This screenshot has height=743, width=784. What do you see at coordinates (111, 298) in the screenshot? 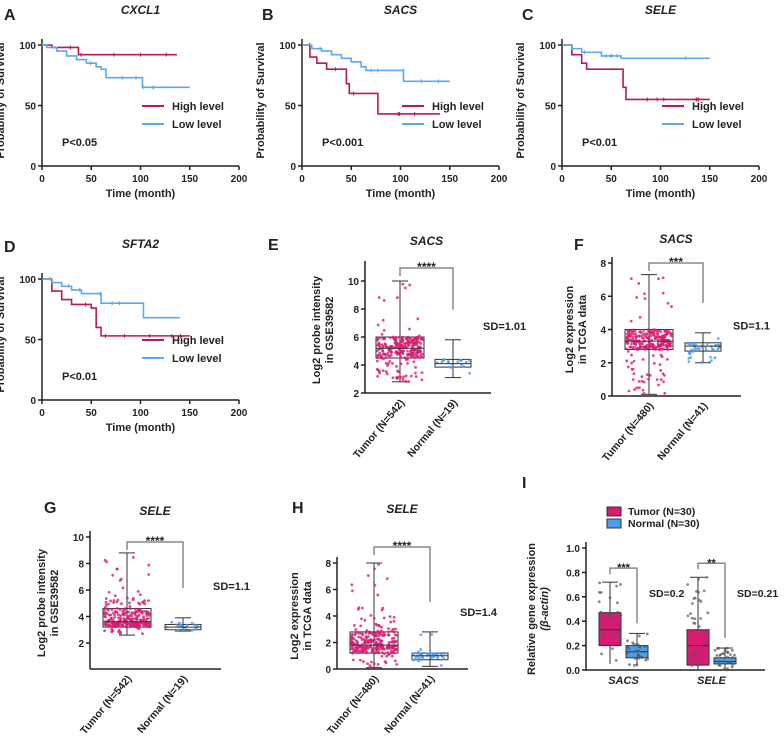
I see `km-curve-low` at bounding box center [111, 298].